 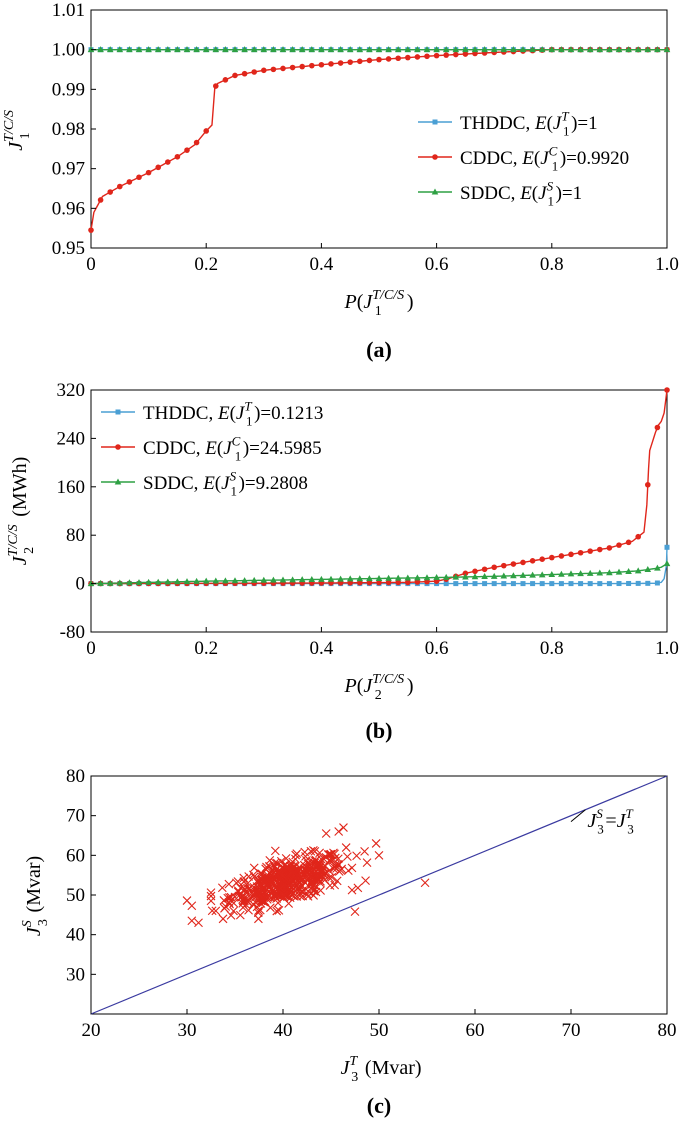 I want to click on legend-label: SDDC, E(JS 1 )=9.2808, so click(x=225, y=483).